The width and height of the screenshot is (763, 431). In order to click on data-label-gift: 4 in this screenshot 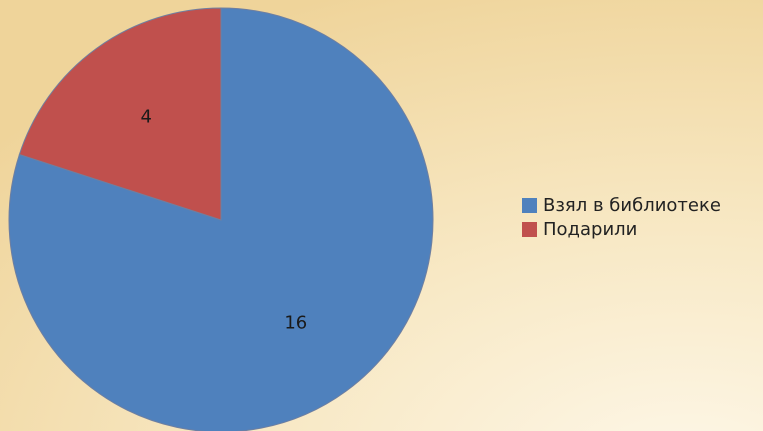, I will do `click(145, 117)`.